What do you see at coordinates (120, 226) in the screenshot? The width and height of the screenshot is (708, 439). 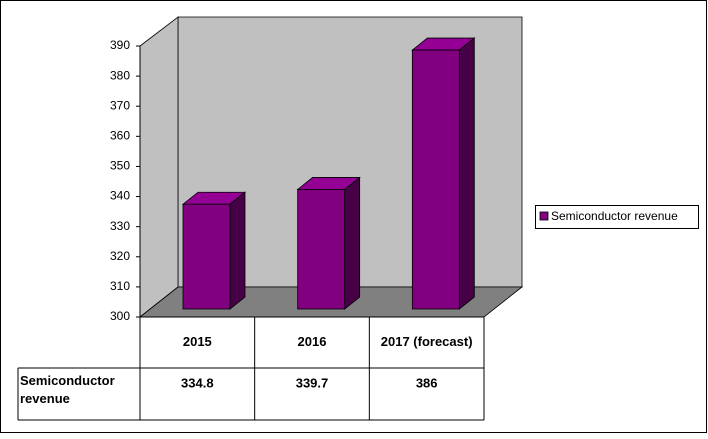 I see `y-tick-label: 330` at bounding box center [120, 226].